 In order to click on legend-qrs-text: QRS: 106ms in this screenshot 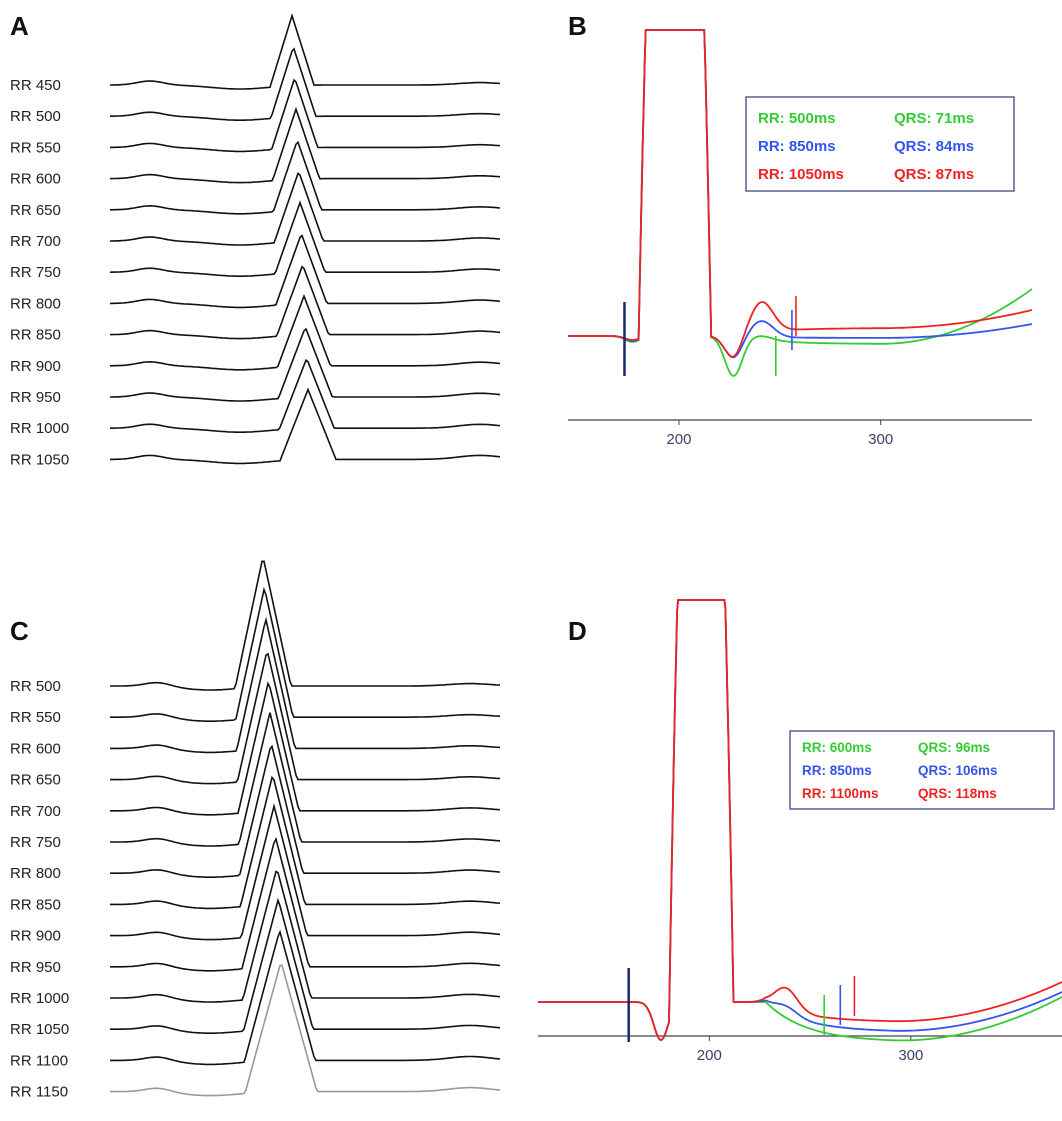, I will do `click(958, 770)`.